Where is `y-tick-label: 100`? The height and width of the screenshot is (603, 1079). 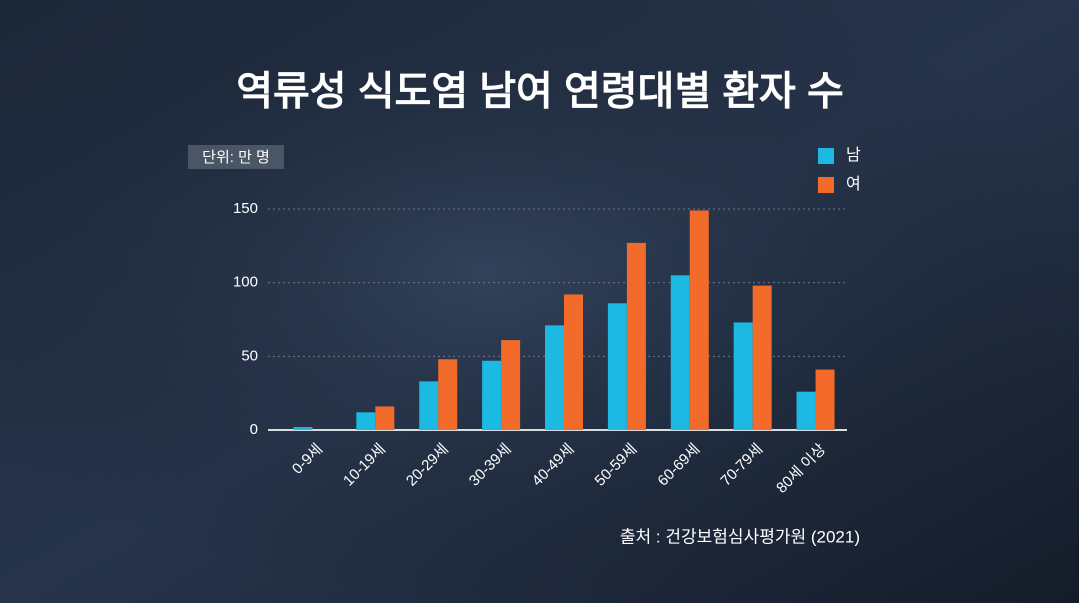 y-tick-label: 100 is located at coordinates (245, 282).